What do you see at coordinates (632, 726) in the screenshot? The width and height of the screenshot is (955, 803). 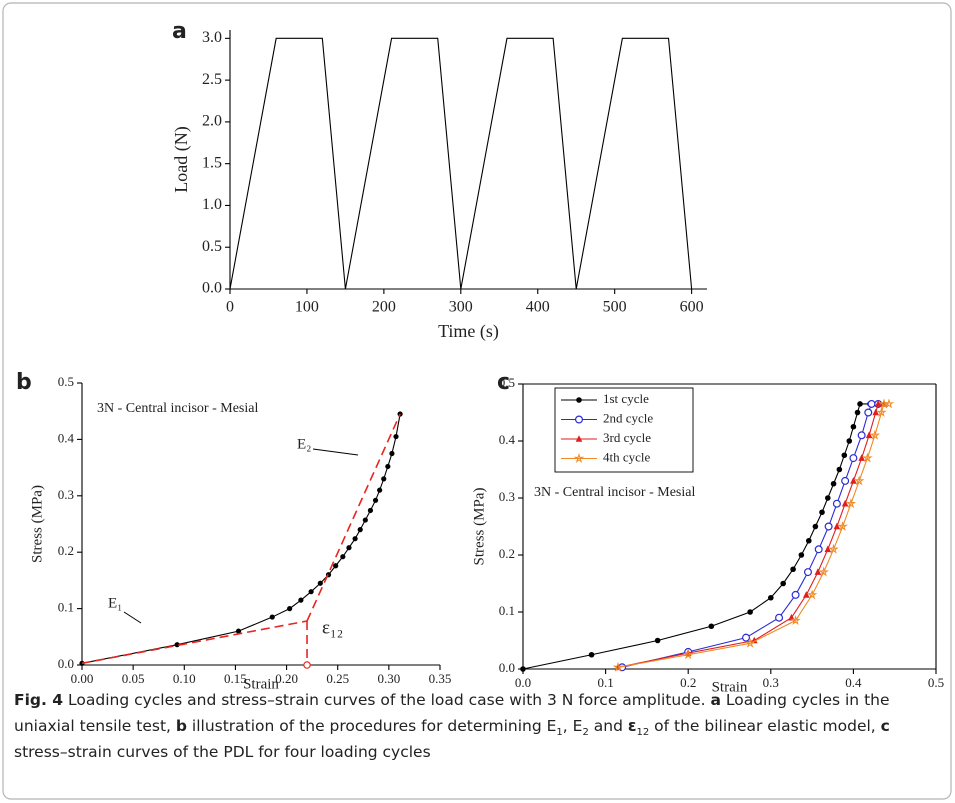 I see `caption-text: ε` at bounding box center [632, 726].